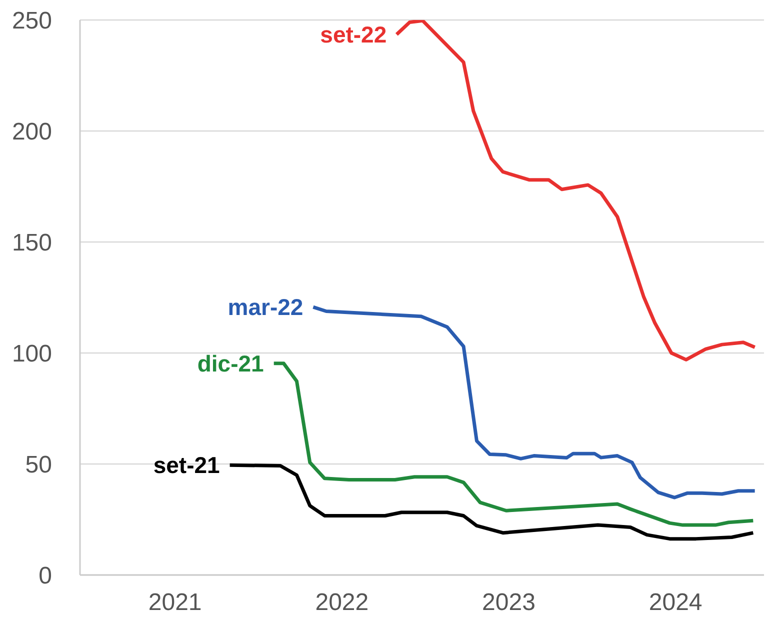 This screenshot has width=776, height=637. What do you see at coordinates (353, 34) in the screenshot?
I see `series-label: set-22` at bounding box center [353, 34].